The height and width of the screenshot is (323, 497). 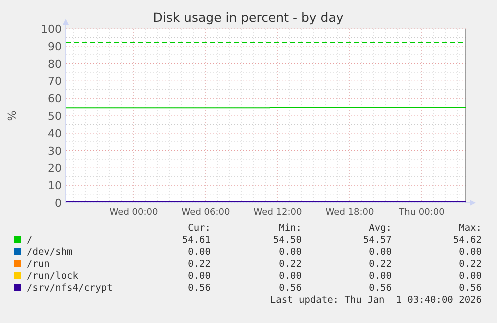 I want to click on y-tick-label: 10, so click(x=55, y=186).